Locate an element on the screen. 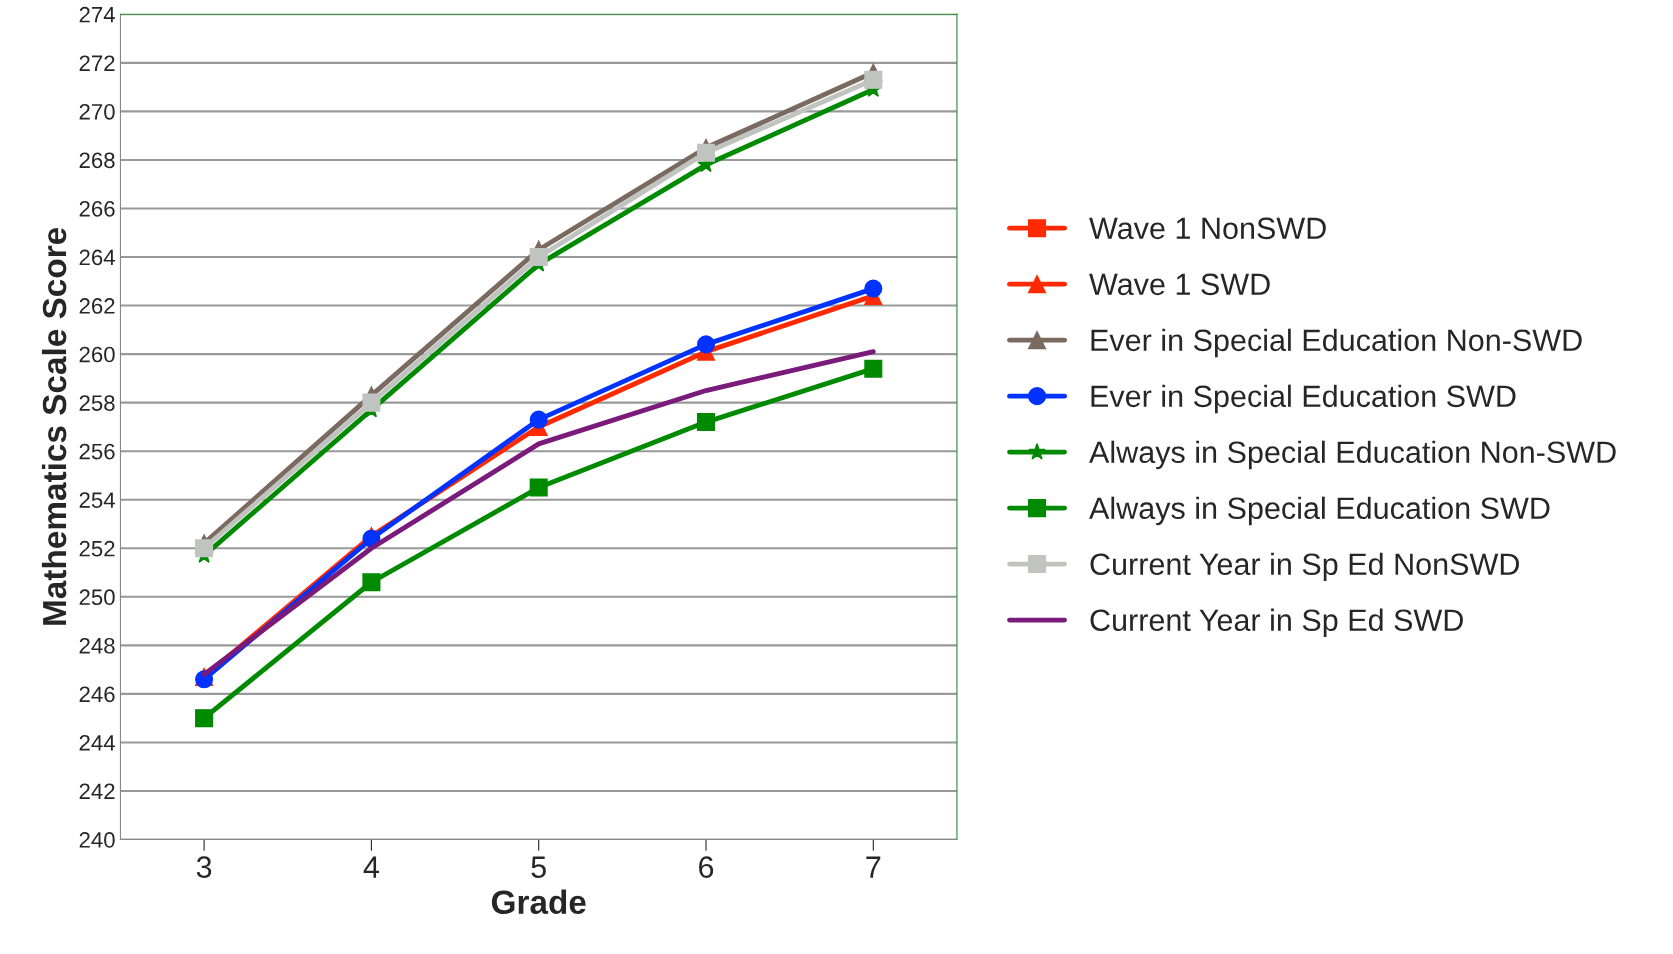  legend-label: Wave 1 SWD is located at coordinates (1179, 284).